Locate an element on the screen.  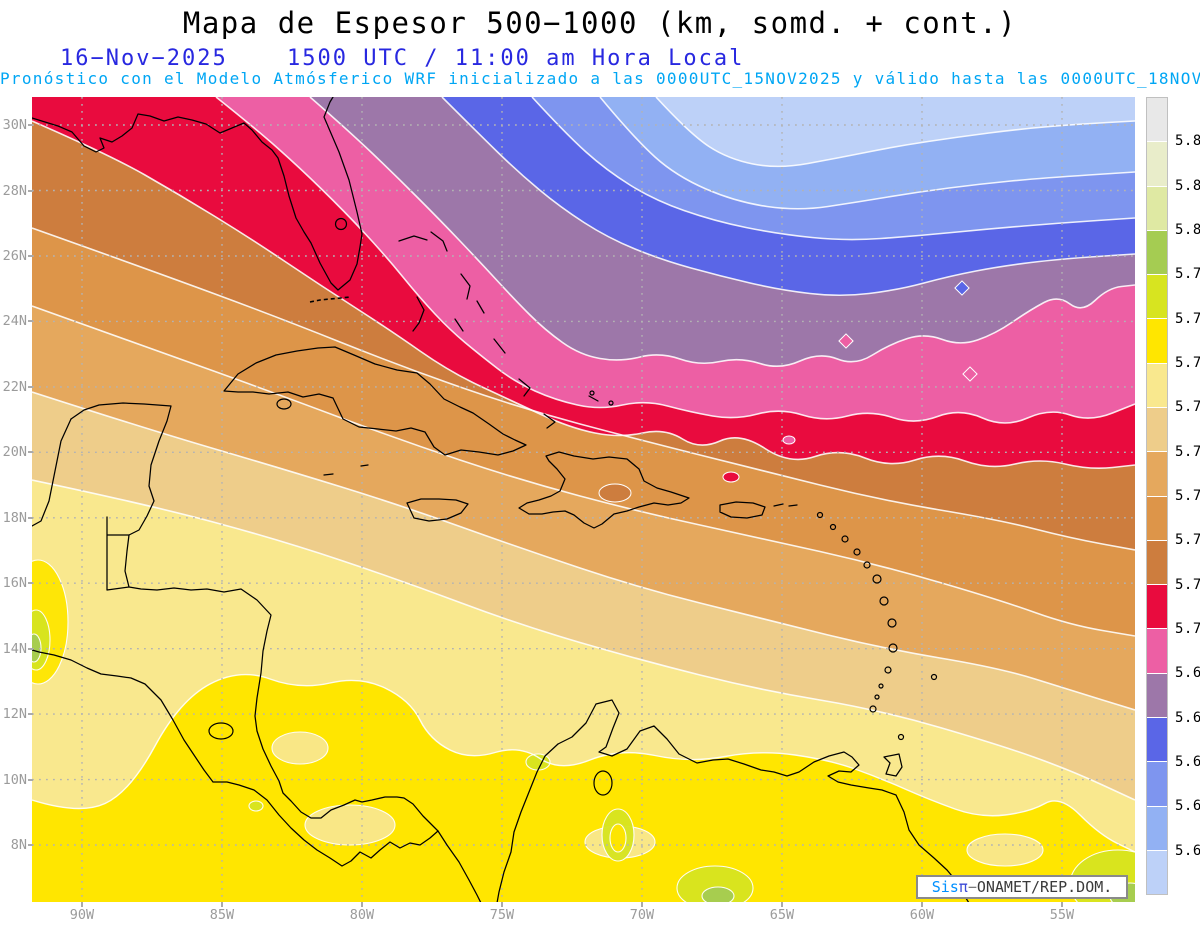
lat-axis-label: 18N is located at coordinates (14, 517).